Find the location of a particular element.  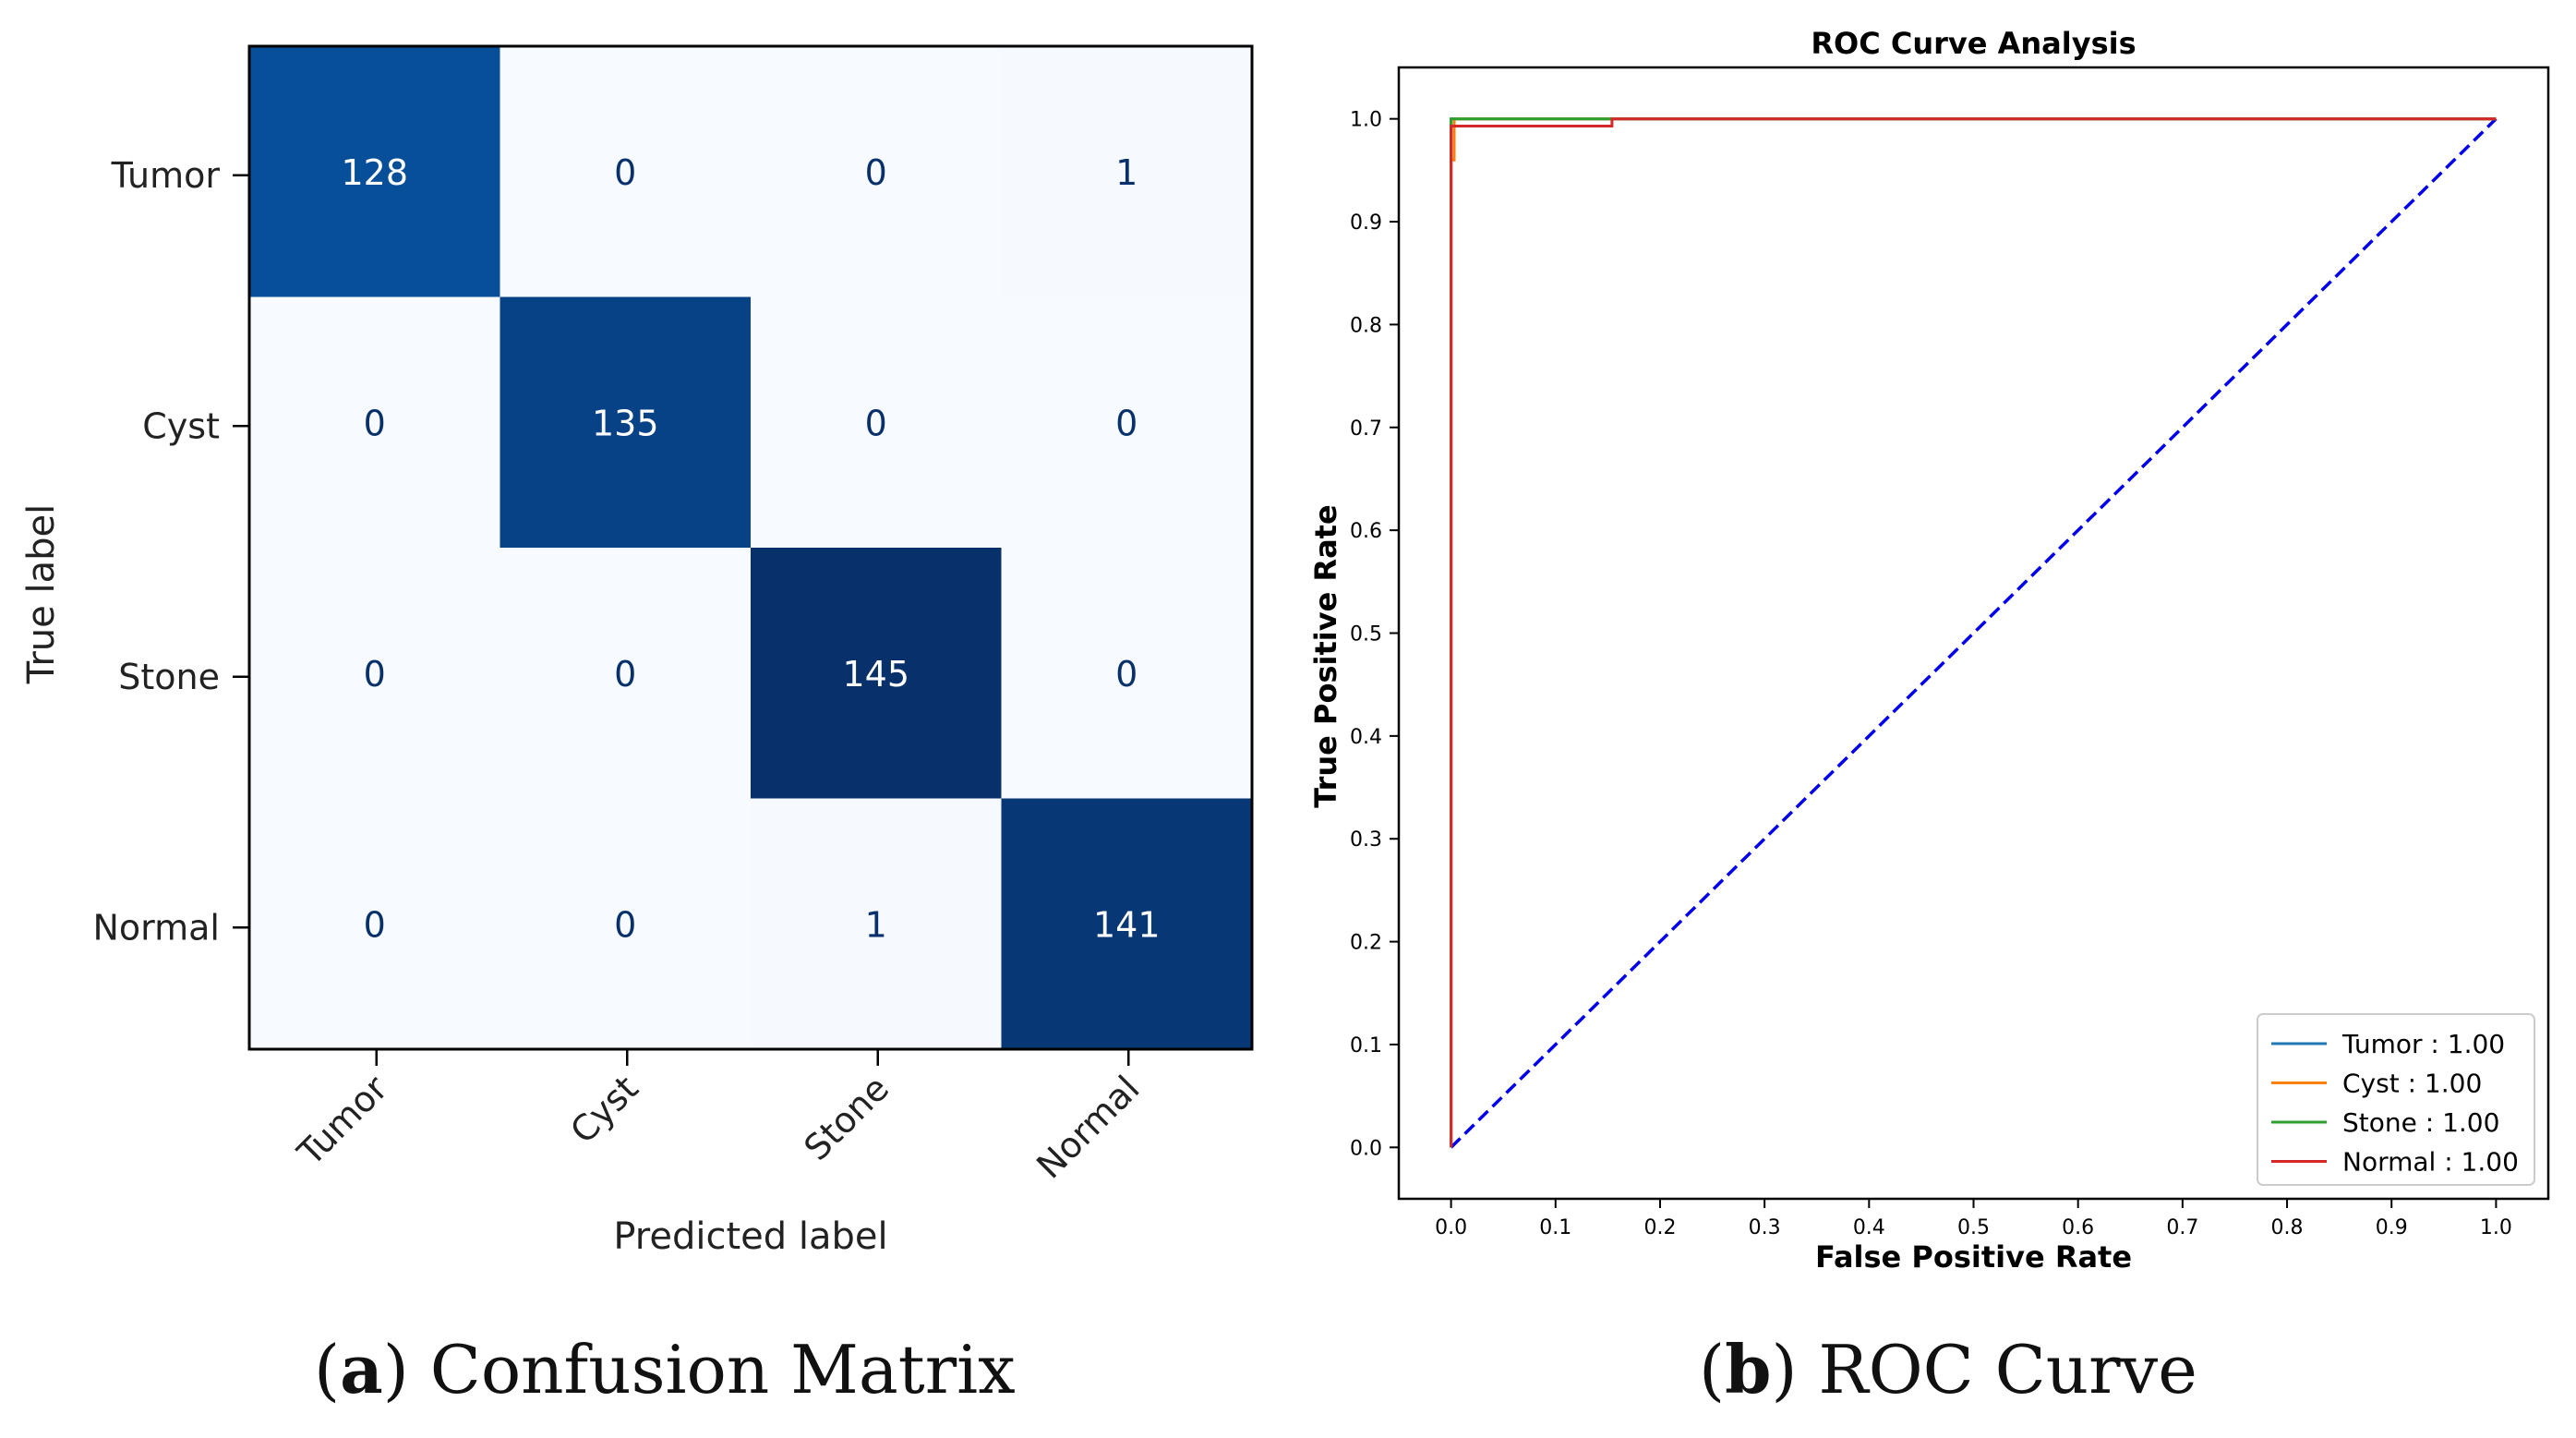

cell-cyst-tumor is located at coordinates (374, 423).